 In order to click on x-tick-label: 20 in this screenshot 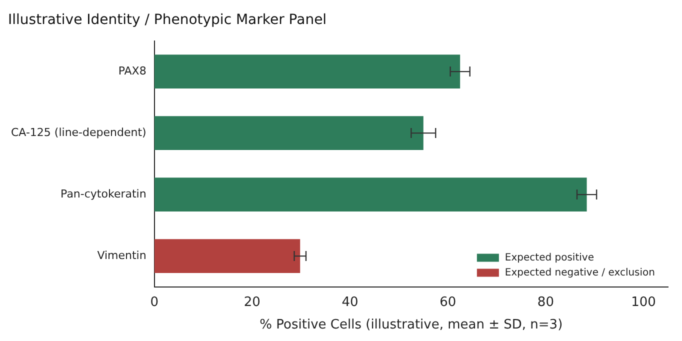, I will do `click(252, 302)`.